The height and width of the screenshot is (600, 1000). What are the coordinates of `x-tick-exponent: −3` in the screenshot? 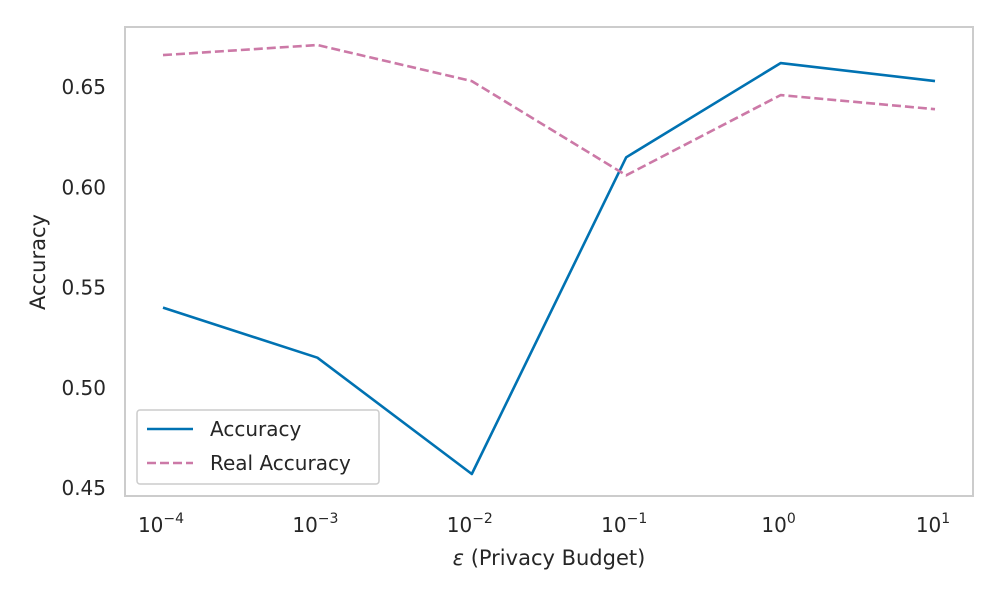 It's located at (328, 519).